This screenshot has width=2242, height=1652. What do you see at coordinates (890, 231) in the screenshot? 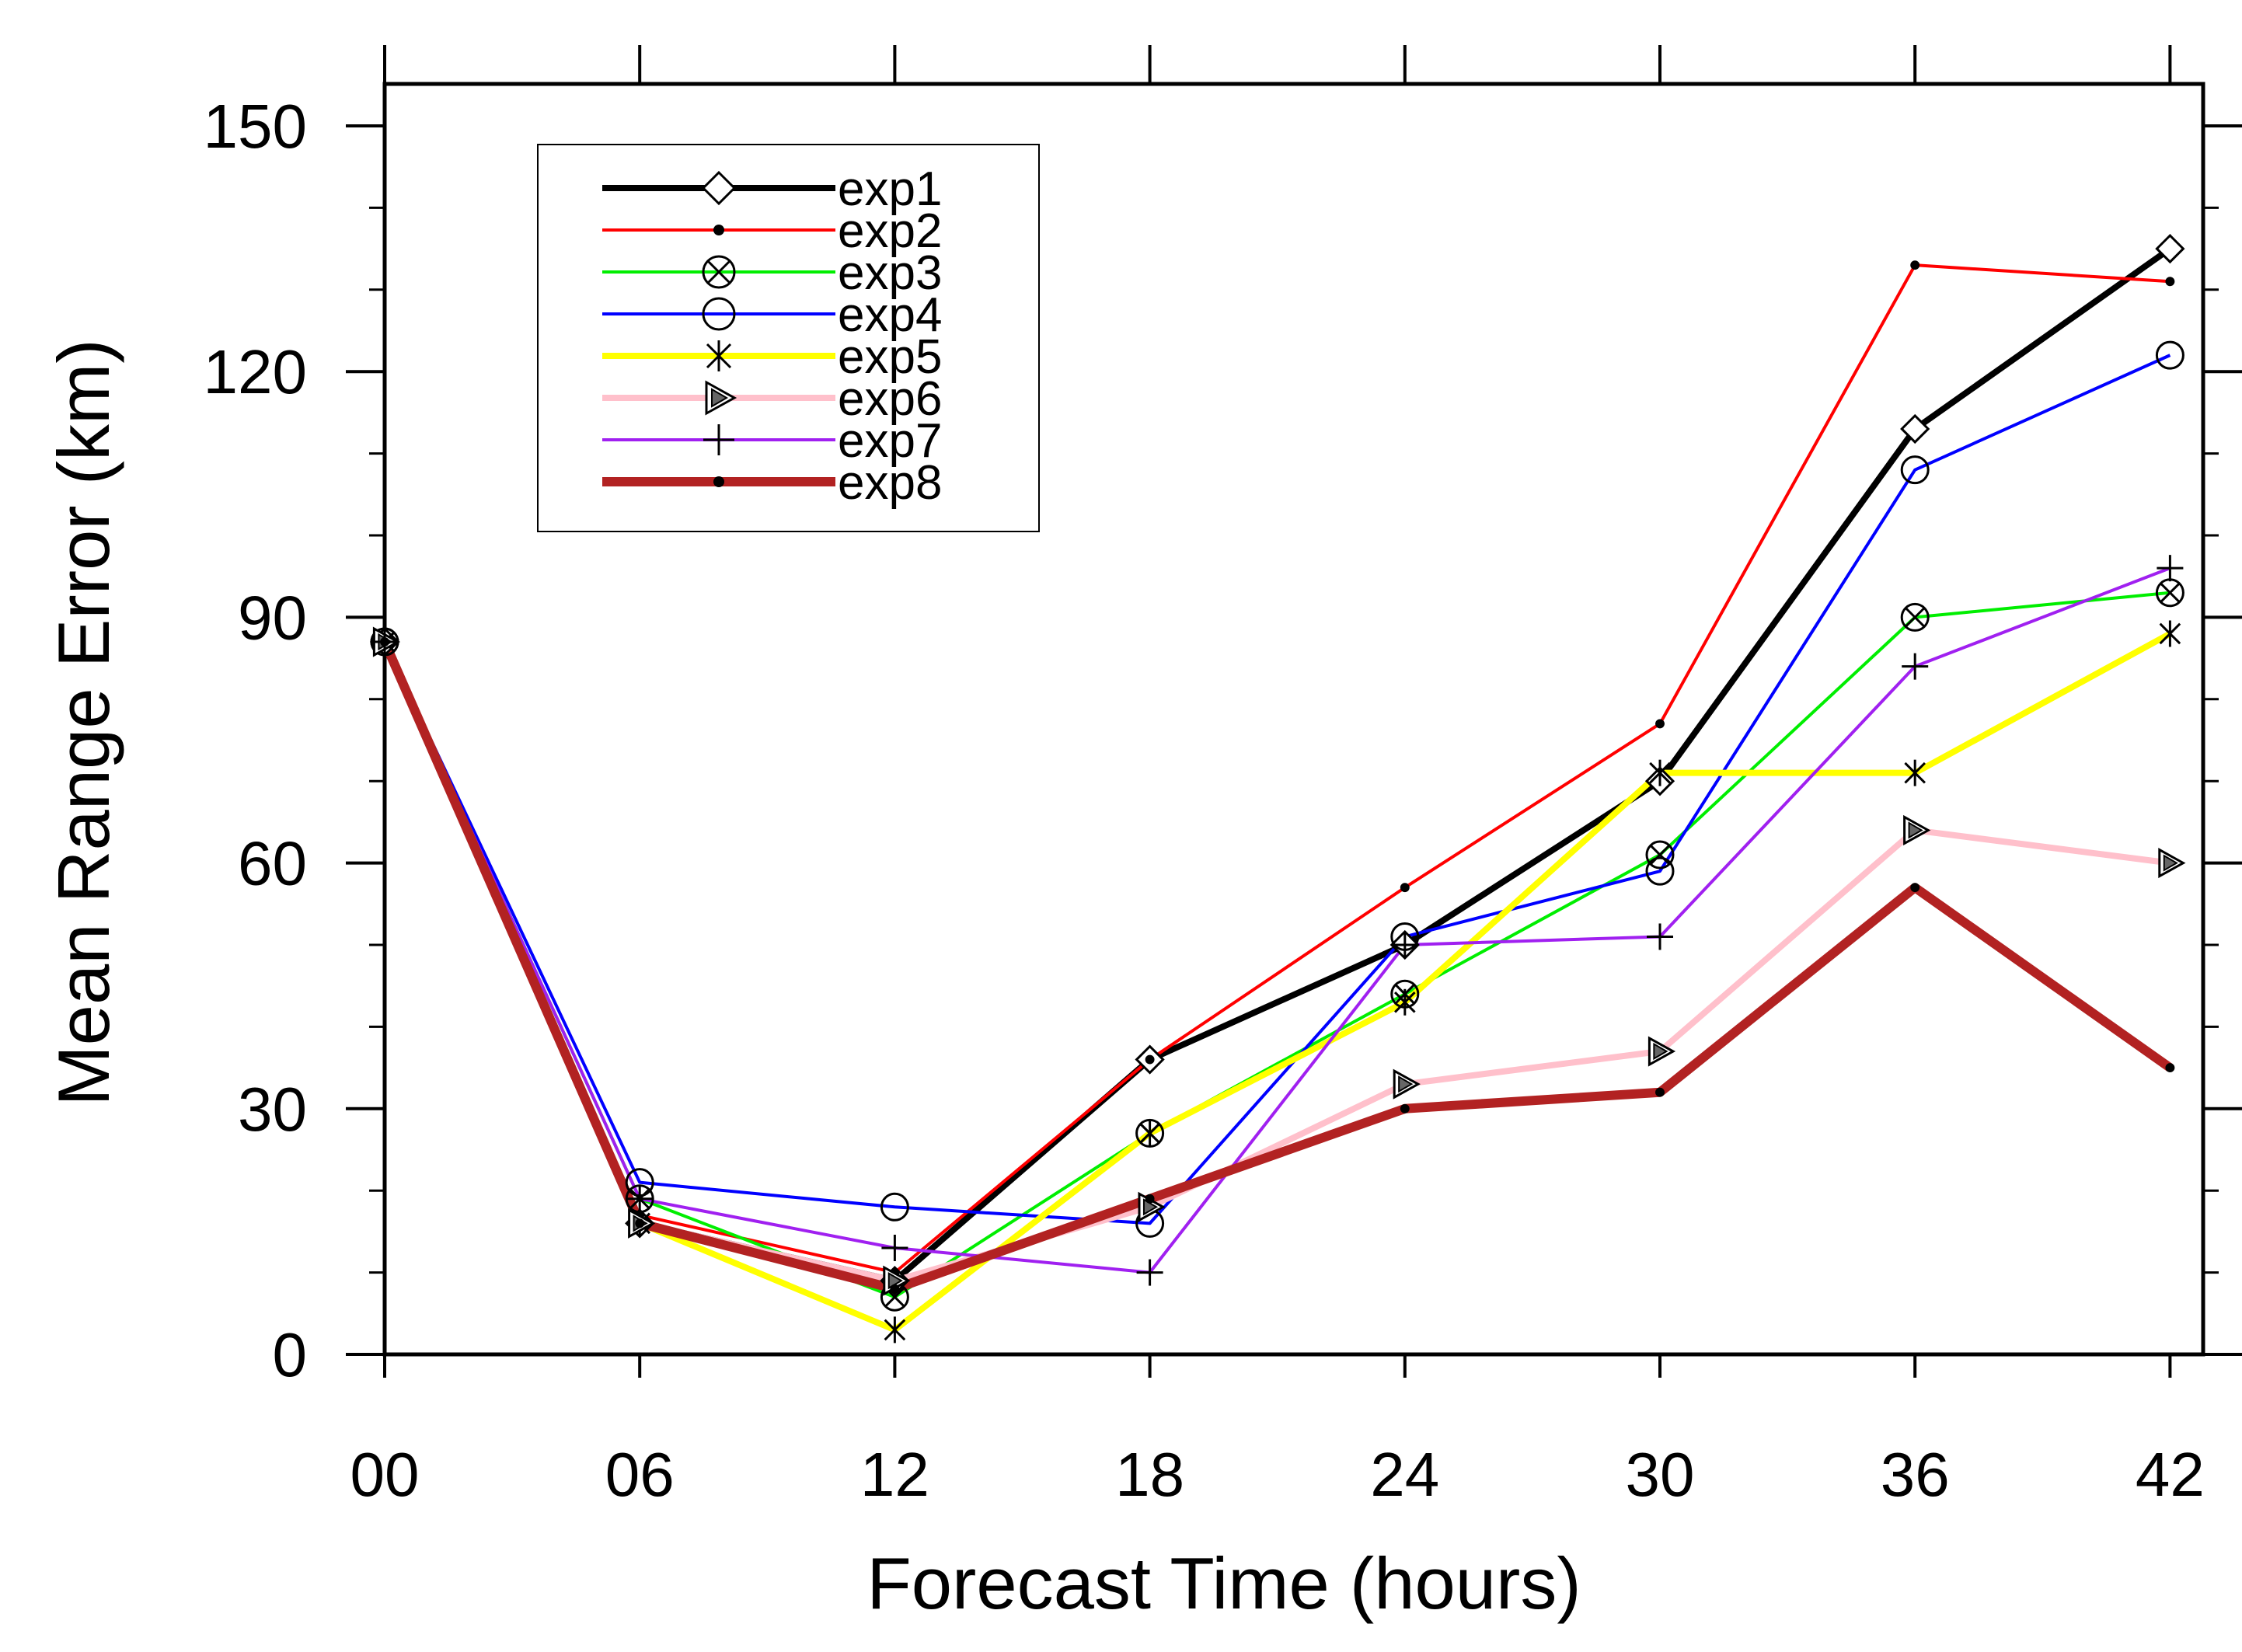
I see `legend-label-exp2: exp2` at bounding box center [890, 231].